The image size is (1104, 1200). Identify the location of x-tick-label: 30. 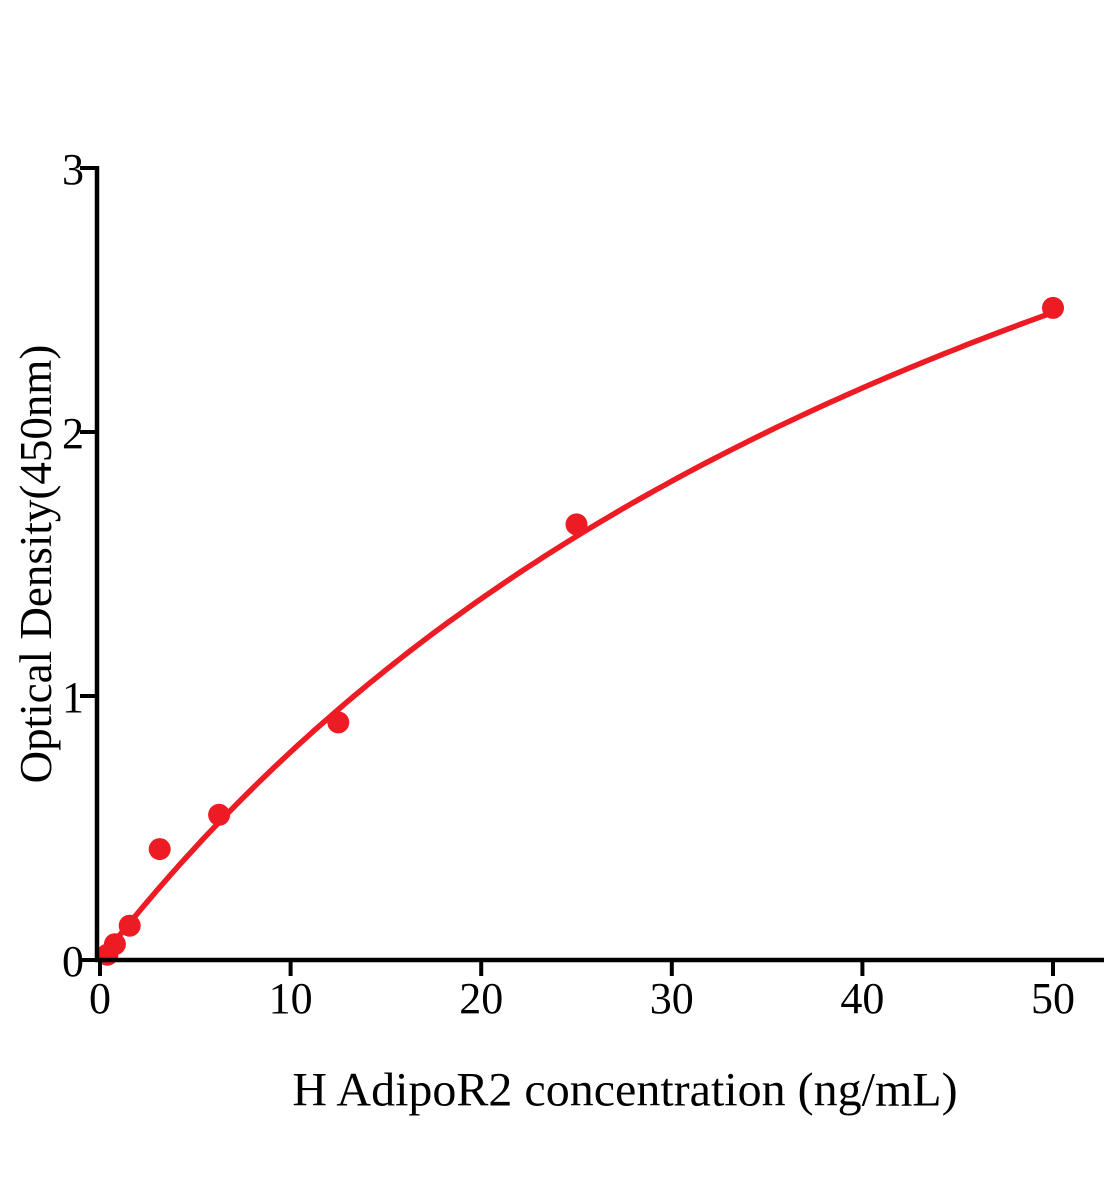
(672, 998).